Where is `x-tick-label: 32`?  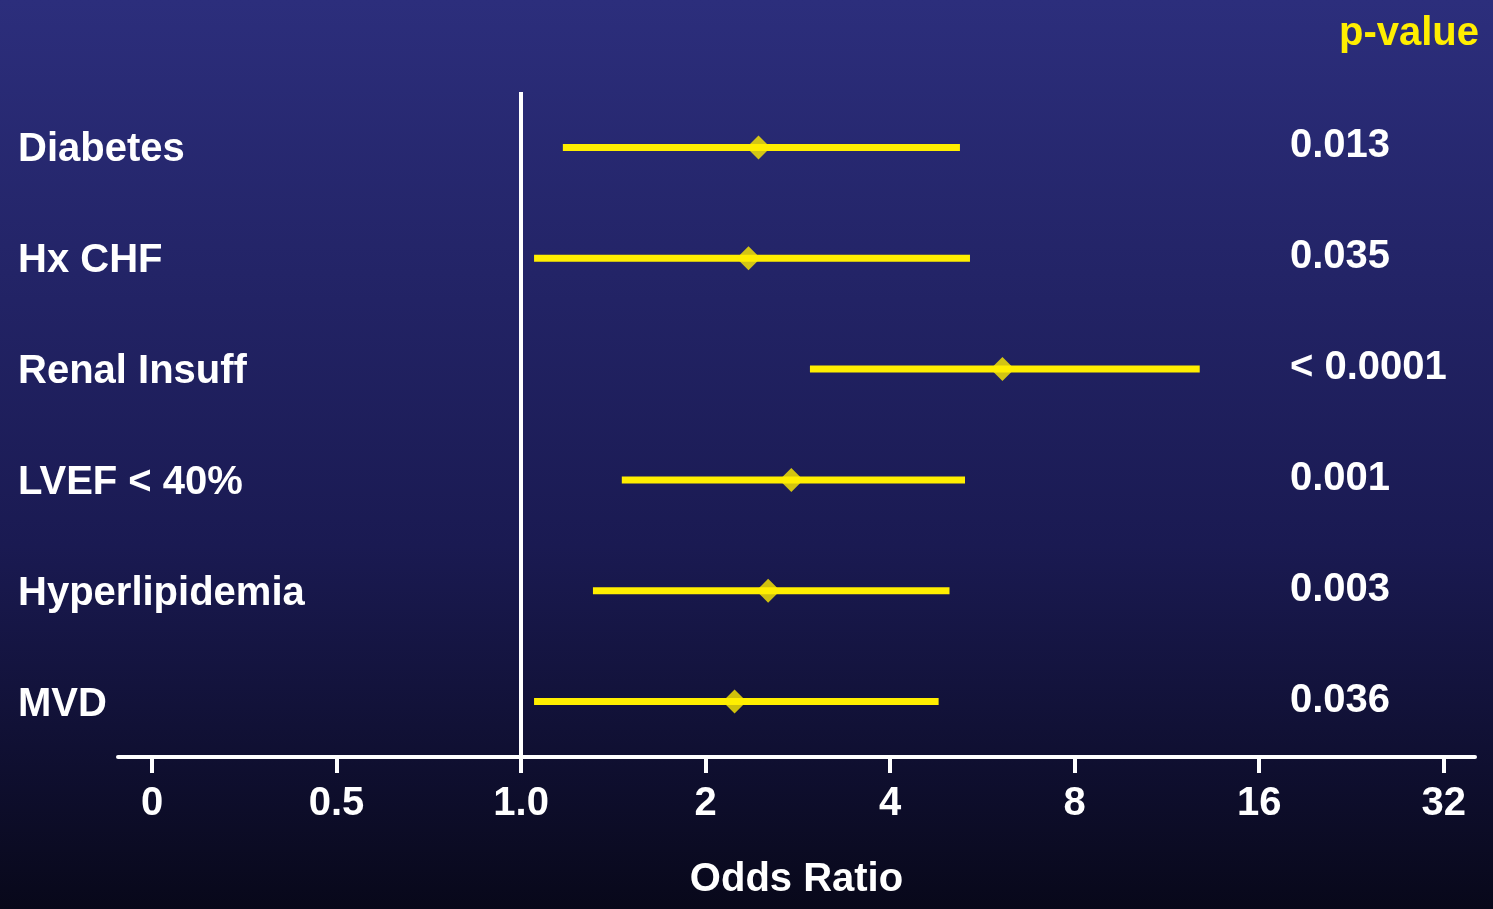 x-tick-label: 32 is located at coordinates (1443, 801).